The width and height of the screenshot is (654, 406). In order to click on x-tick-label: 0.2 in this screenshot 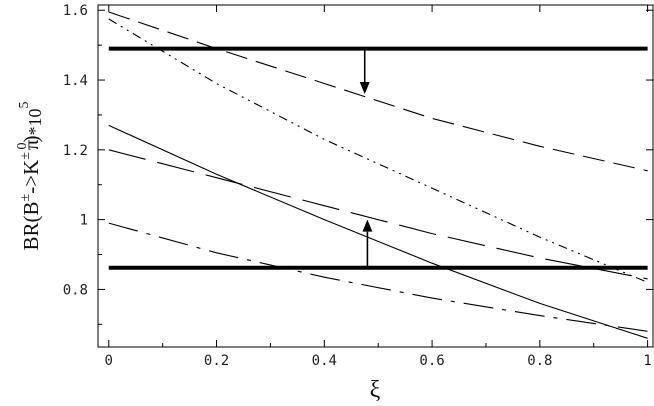, I will do `click(216, 361)`.